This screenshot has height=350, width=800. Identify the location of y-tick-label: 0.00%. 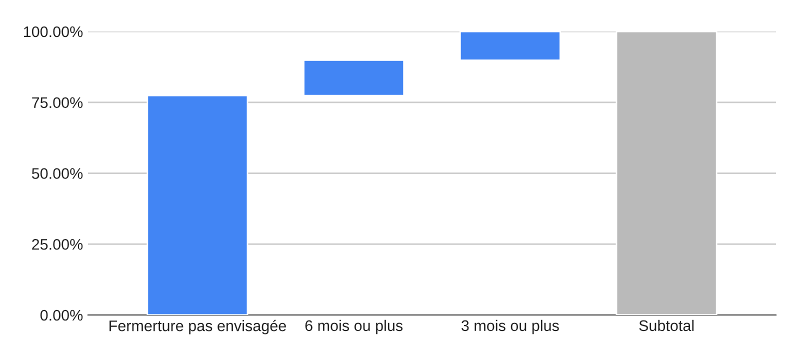
(61, 315).